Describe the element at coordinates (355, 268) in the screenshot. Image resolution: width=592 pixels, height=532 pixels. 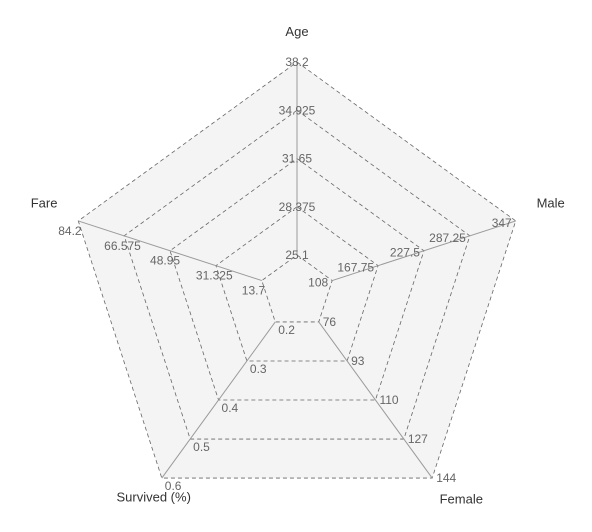
I see `tick-label-male-2: 167.75` at that location.